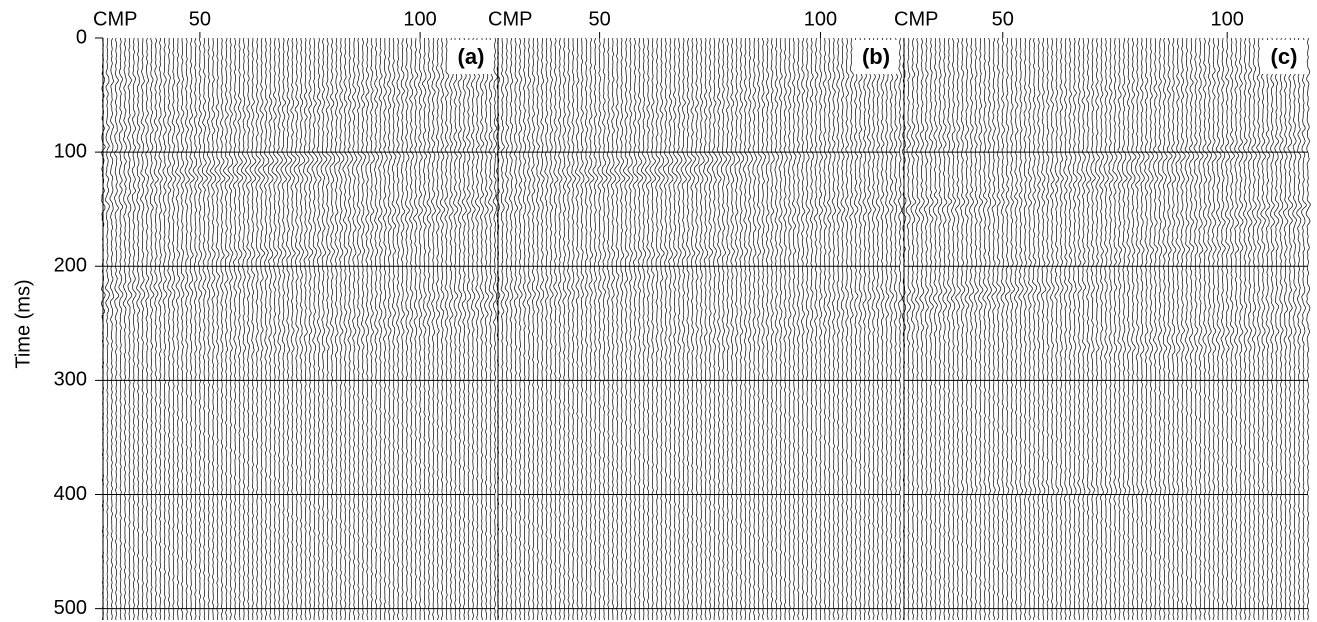  Describe the element at coordinates (1284, 56) in the screenshot. I see `panel-label: (c)` at that location.